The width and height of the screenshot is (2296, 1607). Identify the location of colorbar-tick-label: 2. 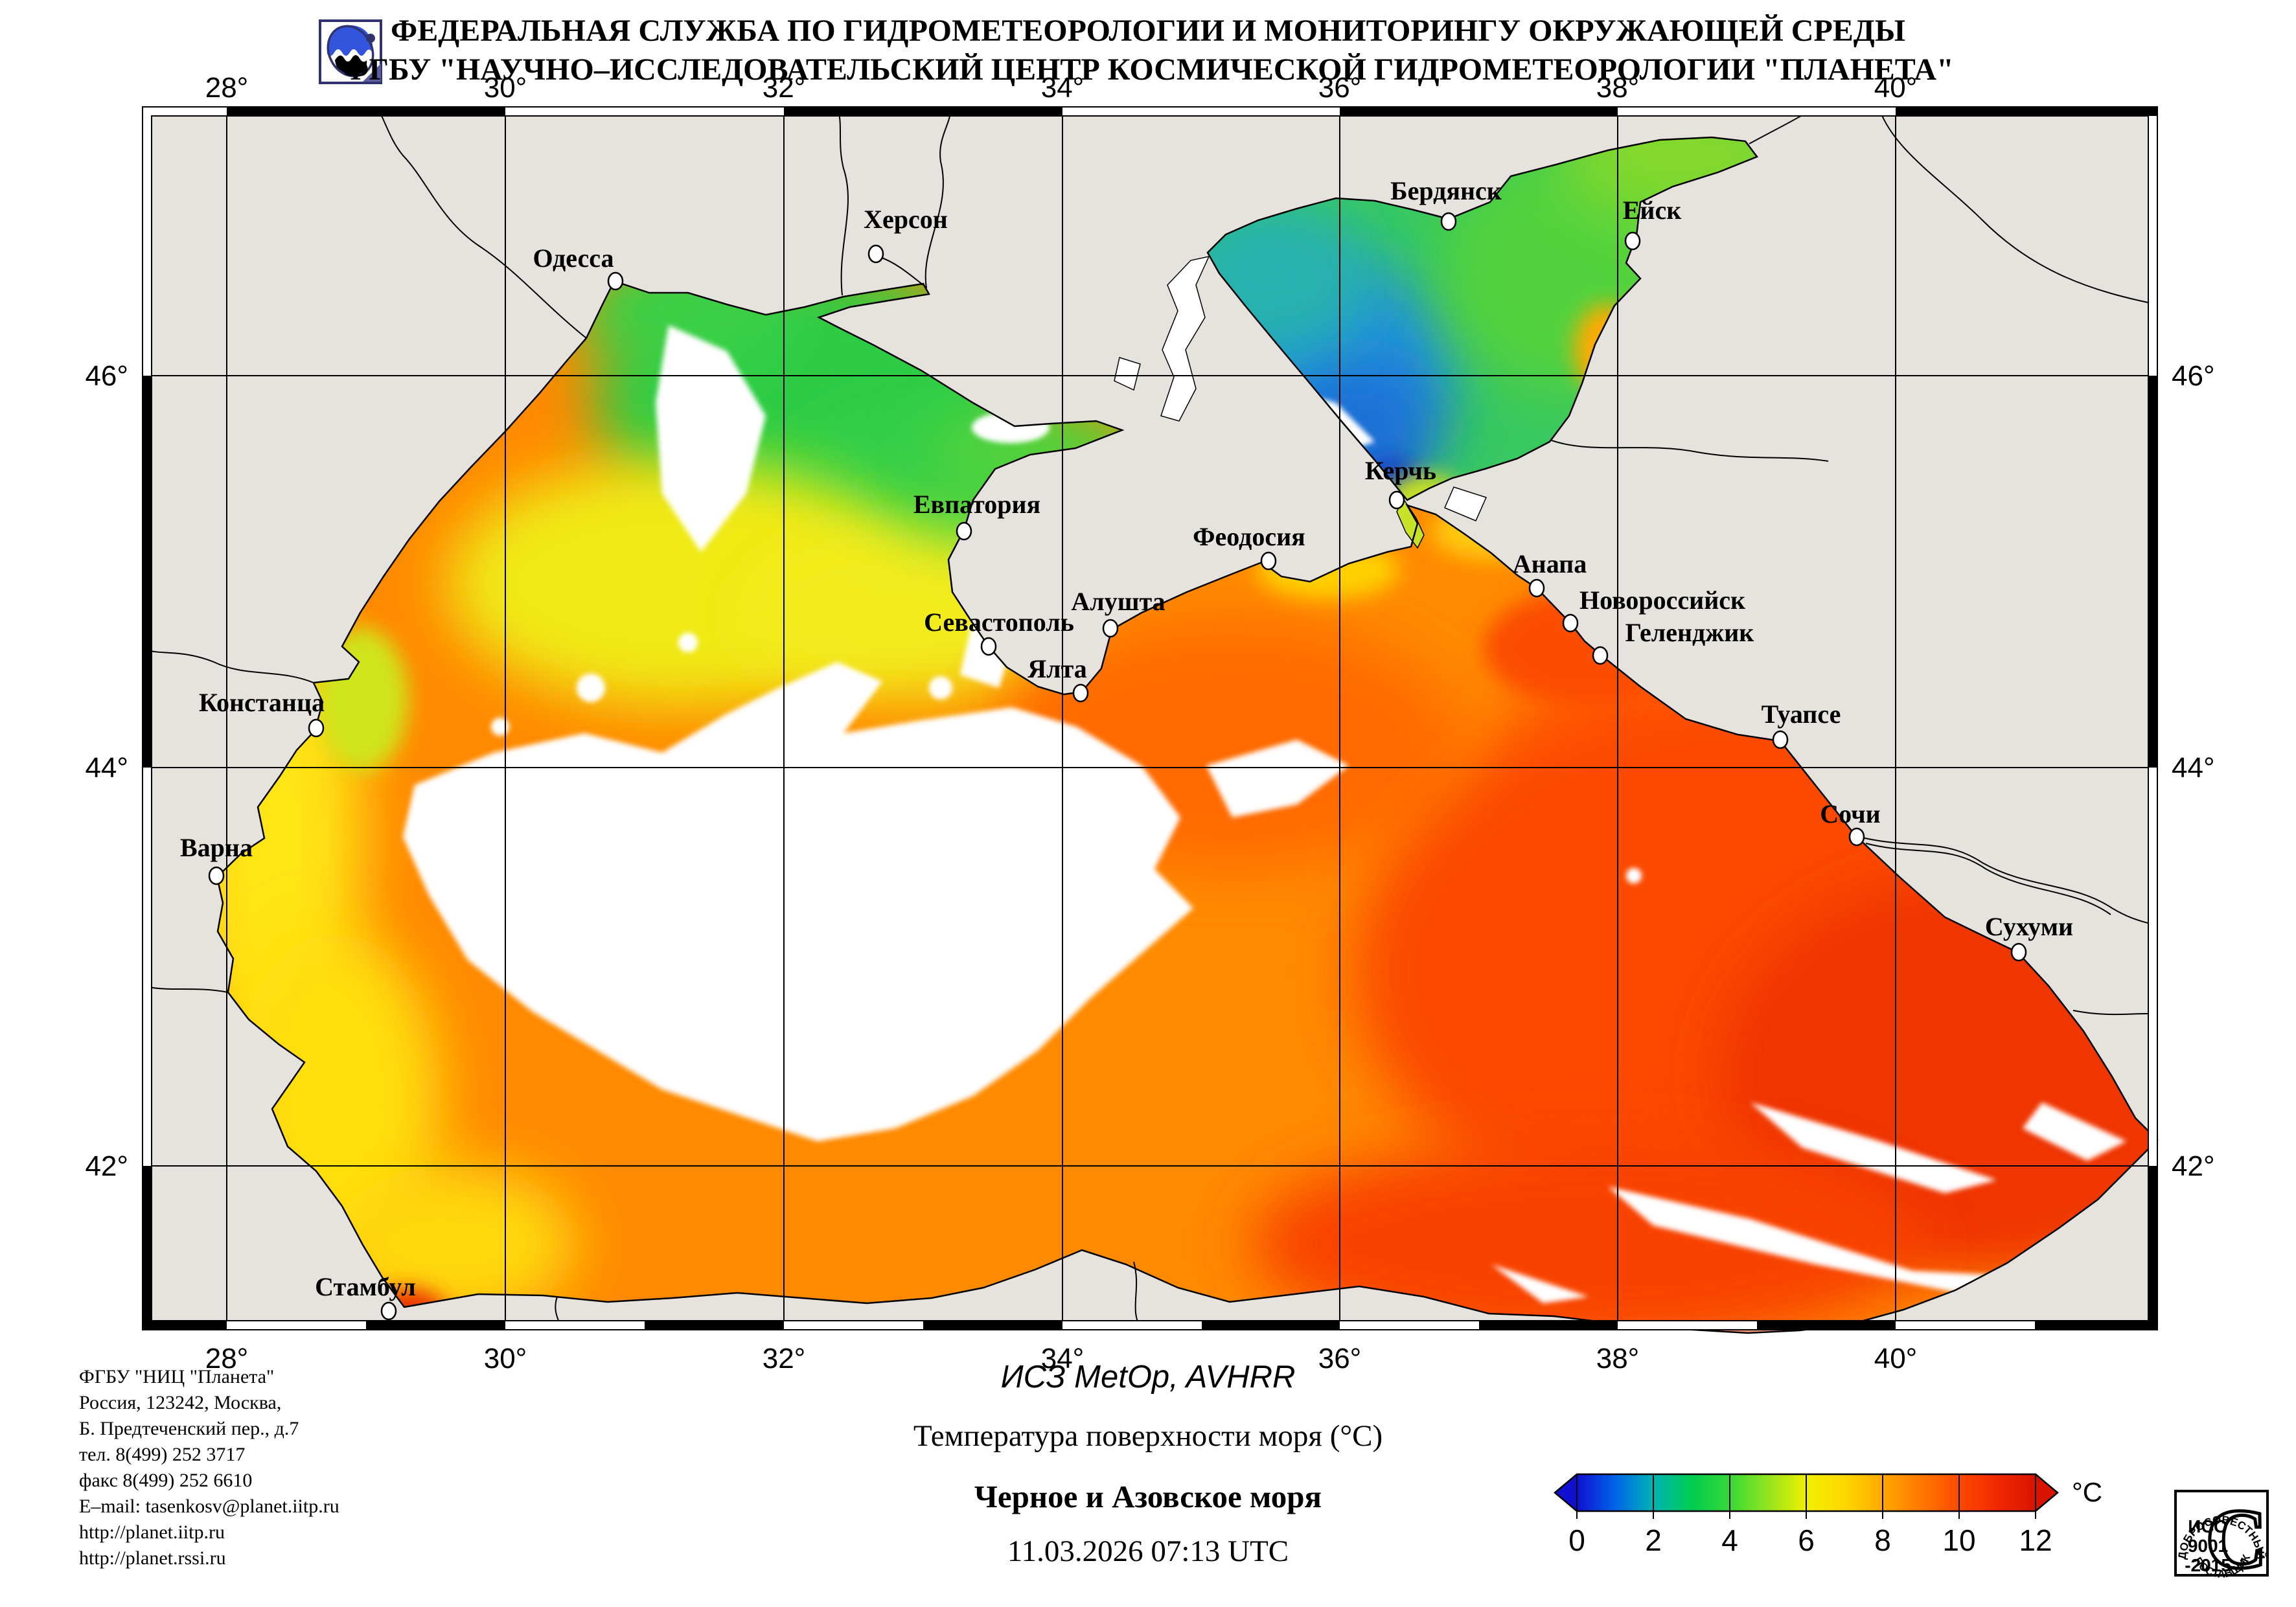
(1654, 1540).